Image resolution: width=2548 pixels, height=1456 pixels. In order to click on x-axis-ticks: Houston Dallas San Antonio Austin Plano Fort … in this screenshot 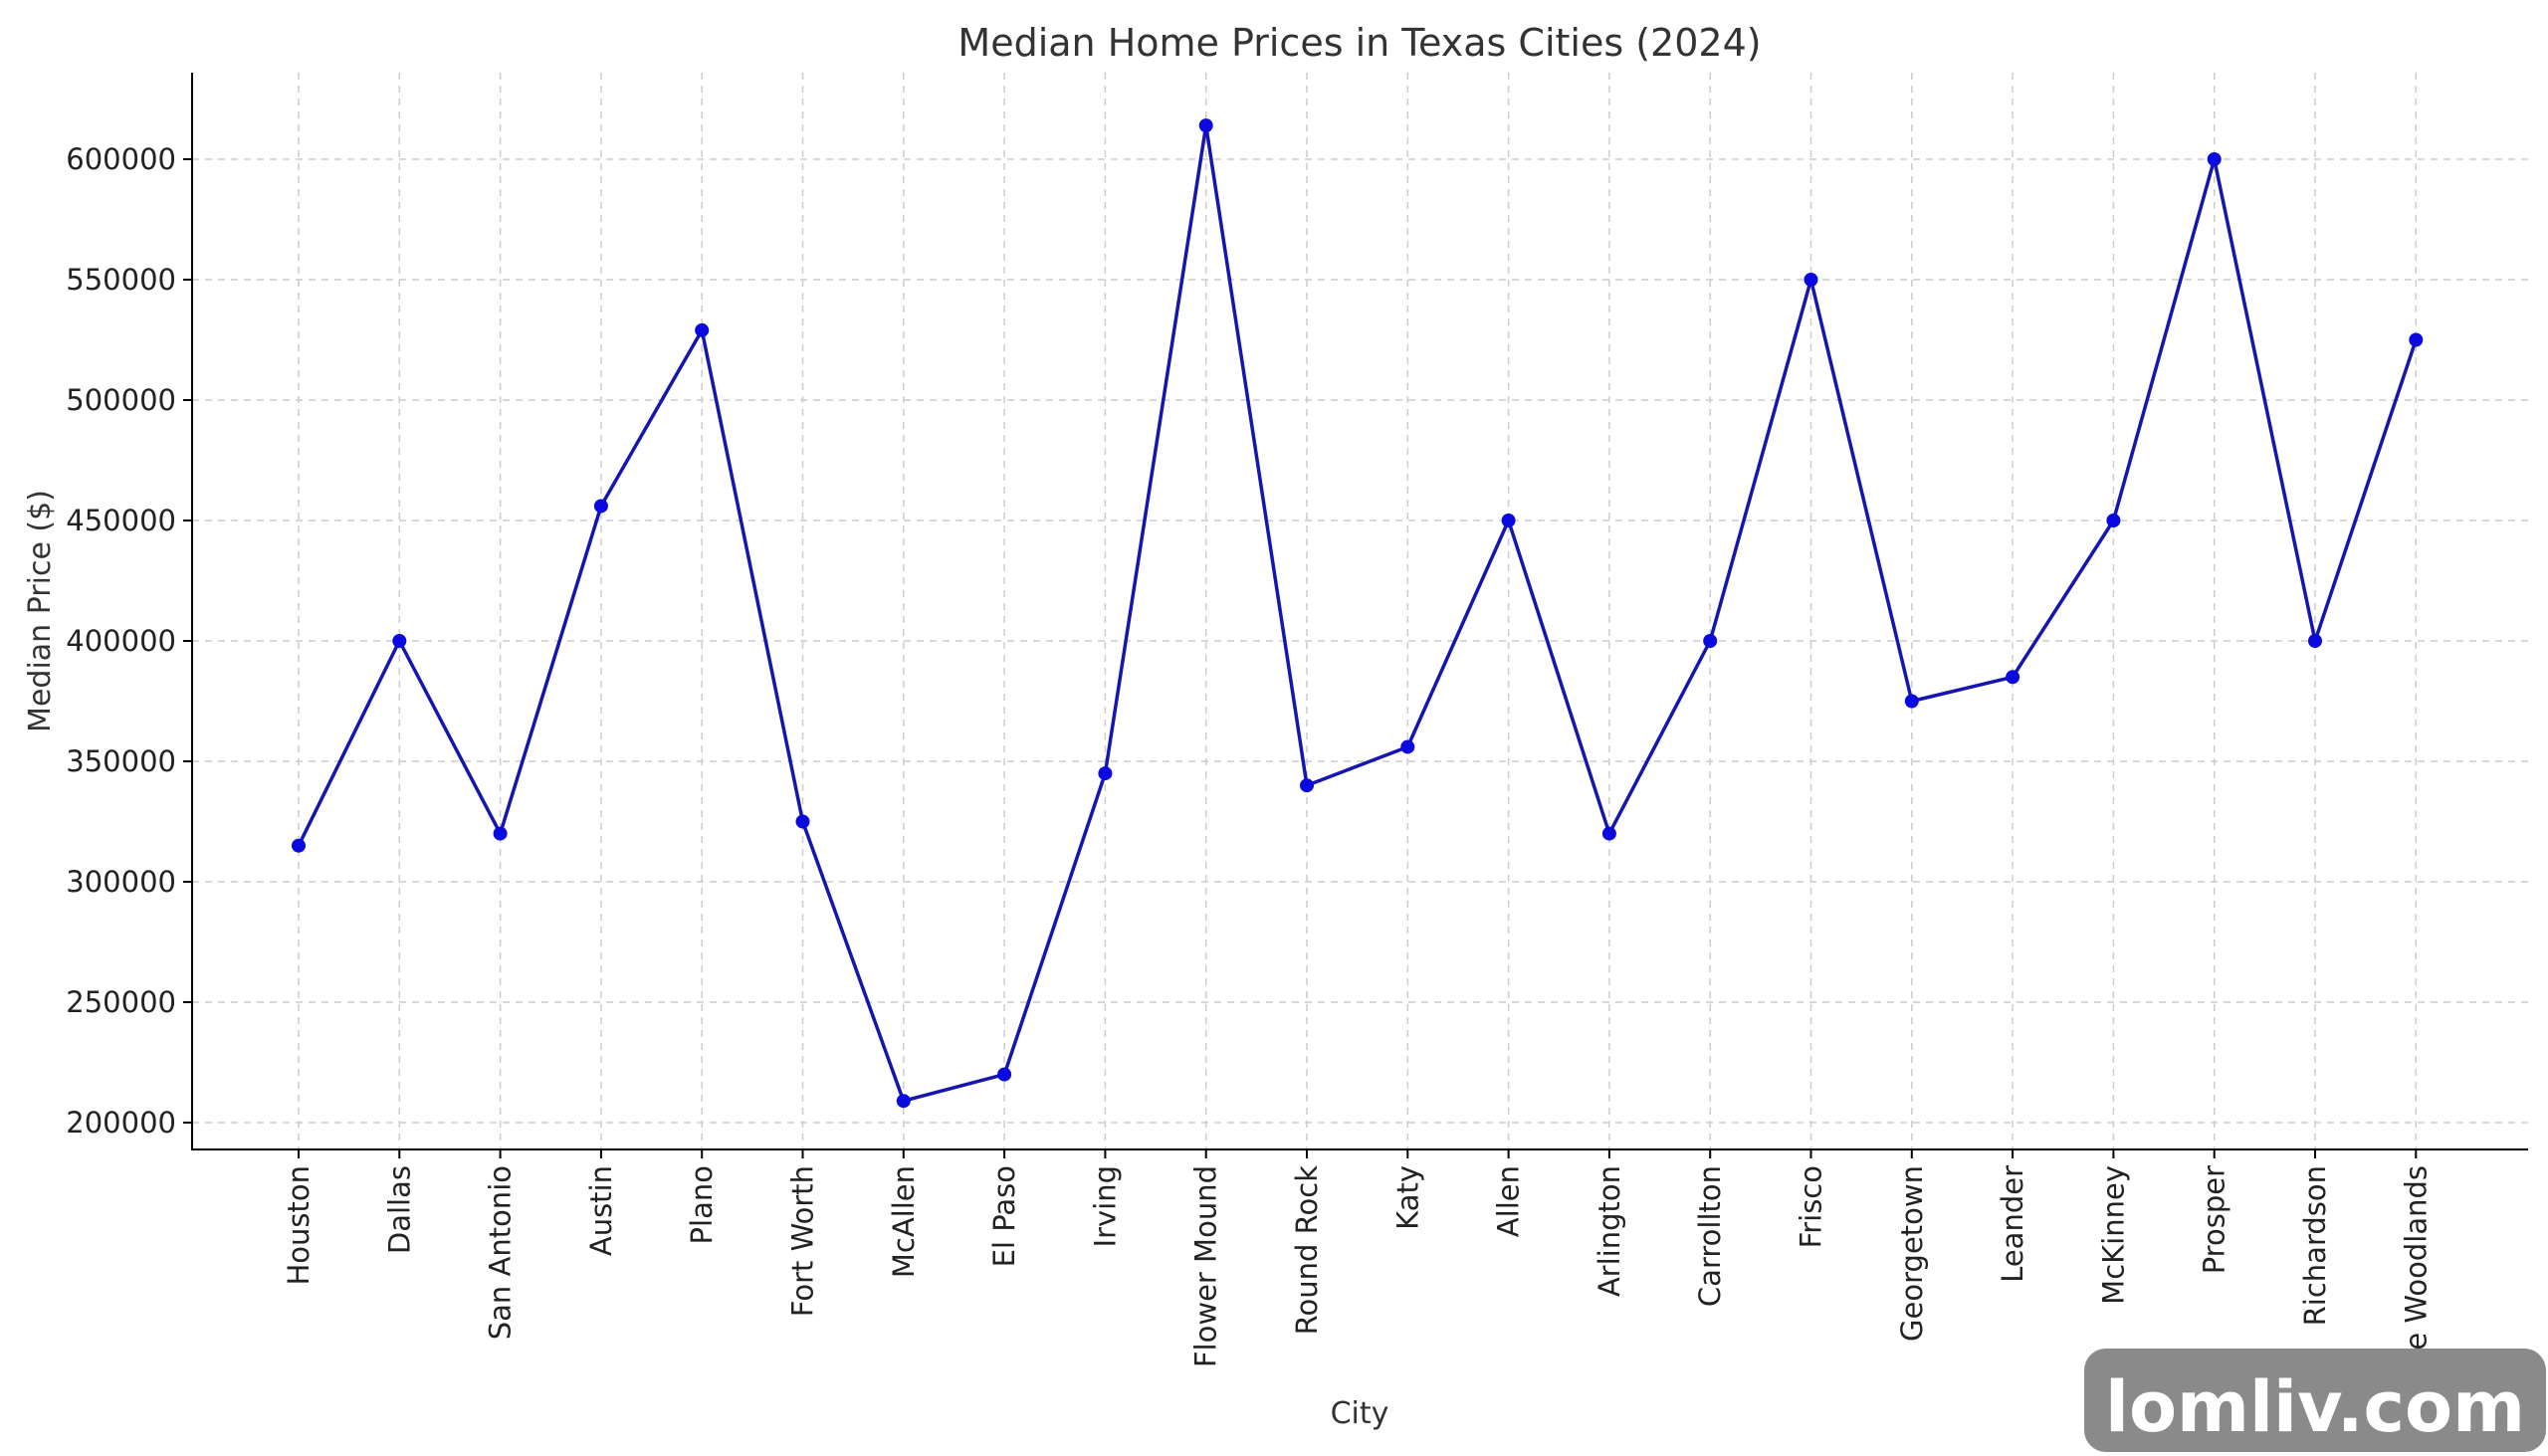, I will do `click(1357, 1268)`.